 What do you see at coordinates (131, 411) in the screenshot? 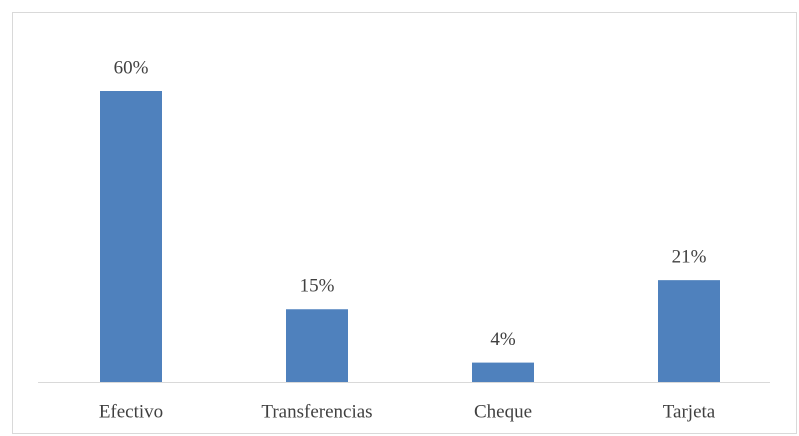
I see `x-tick-label: Efectivo` at bounding box center [131, 411].